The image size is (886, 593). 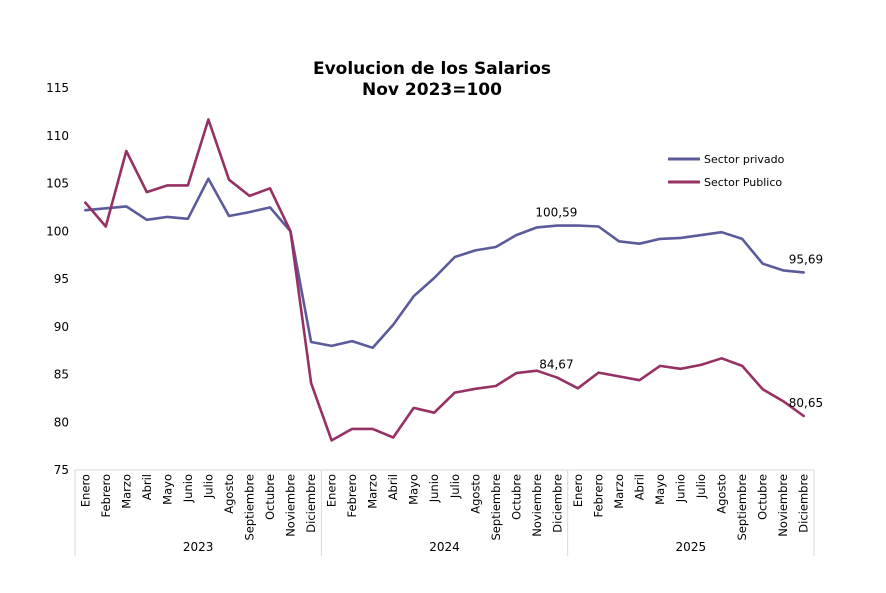 I want to click on y-tick-label: 80, so click(x=61, y=422).